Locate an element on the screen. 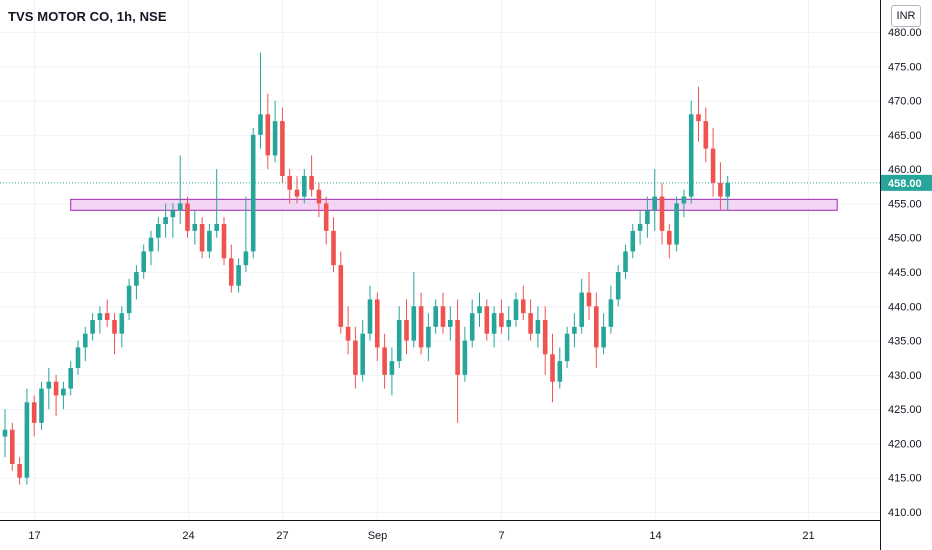 Image resolution: width=932 pixels, height=550 pixels. last-price-label: 458.00 is located at coordinates (905, 184).